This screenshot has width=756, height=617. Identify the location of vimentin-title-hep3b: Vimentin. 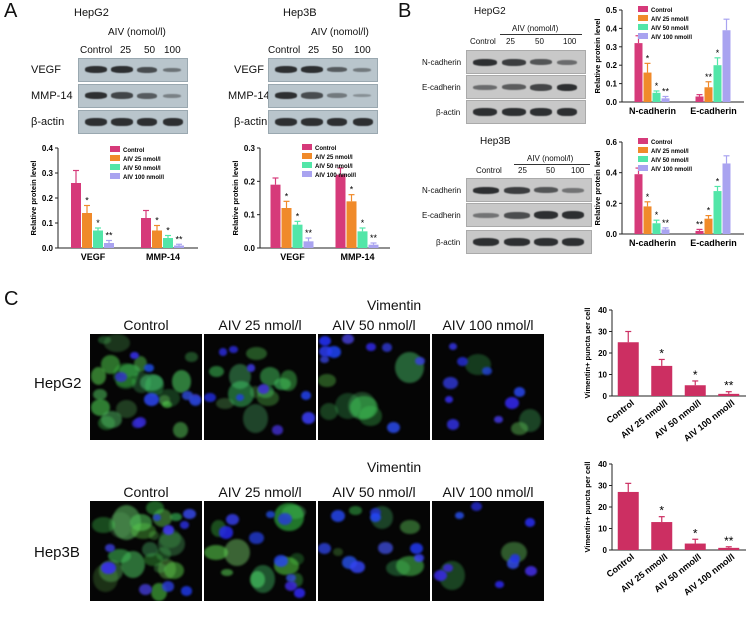
(394, 467).